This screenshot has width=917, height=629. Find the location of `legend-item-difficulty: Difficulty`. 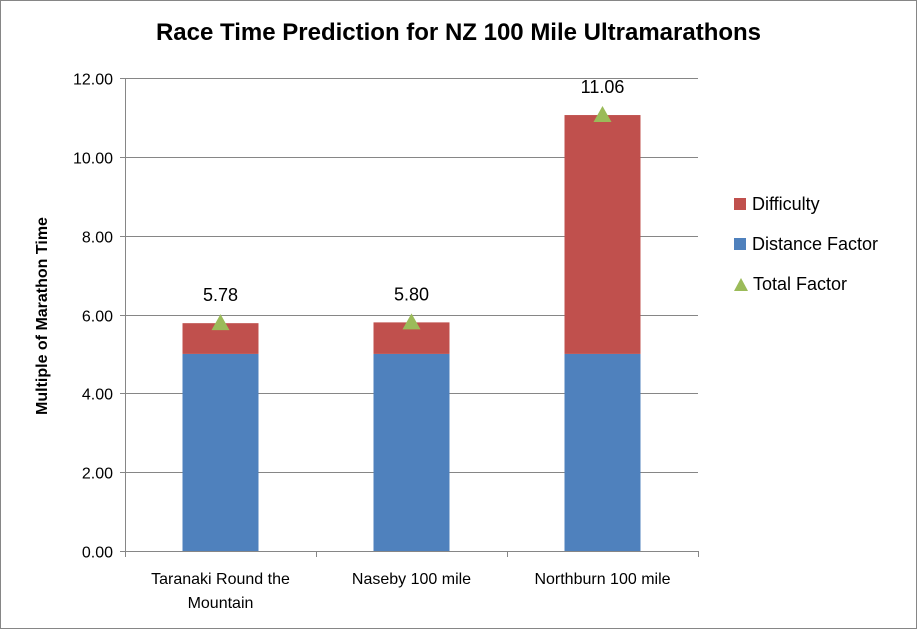

legend-item-difficulty: Difficulty is located at coordinates (806, 204).